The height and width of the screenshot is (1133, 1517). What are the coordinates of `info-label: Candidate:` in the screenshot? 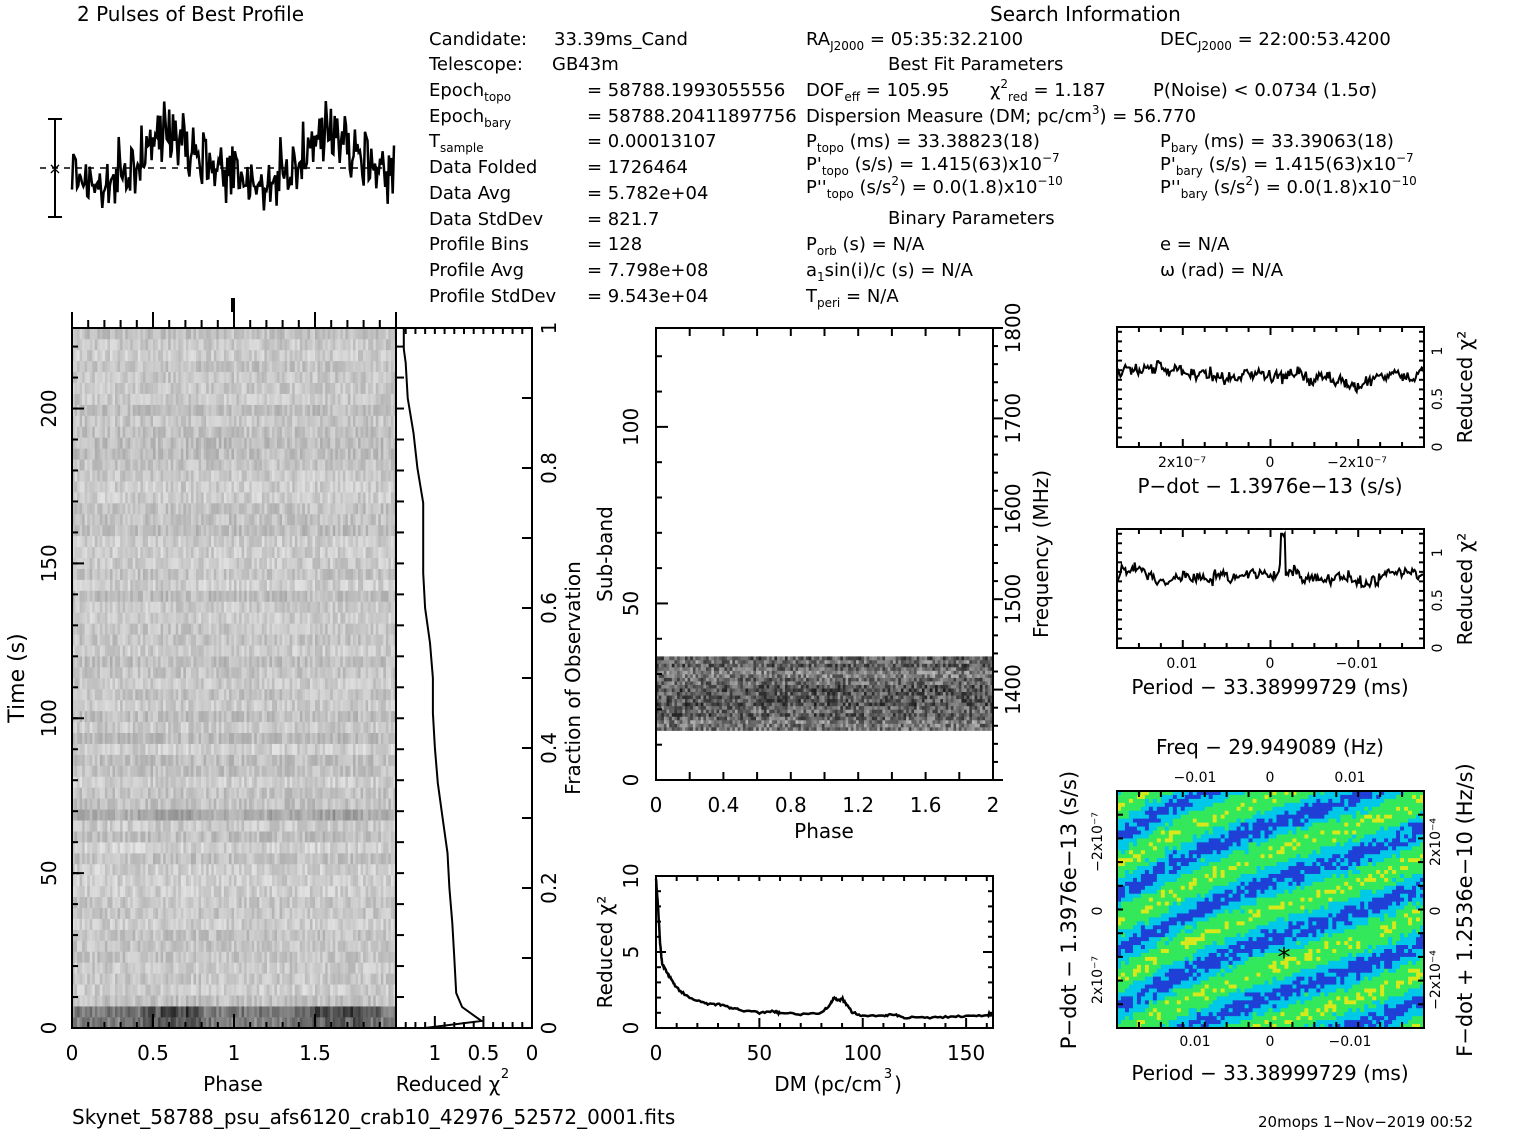 It's located at (478, 39).